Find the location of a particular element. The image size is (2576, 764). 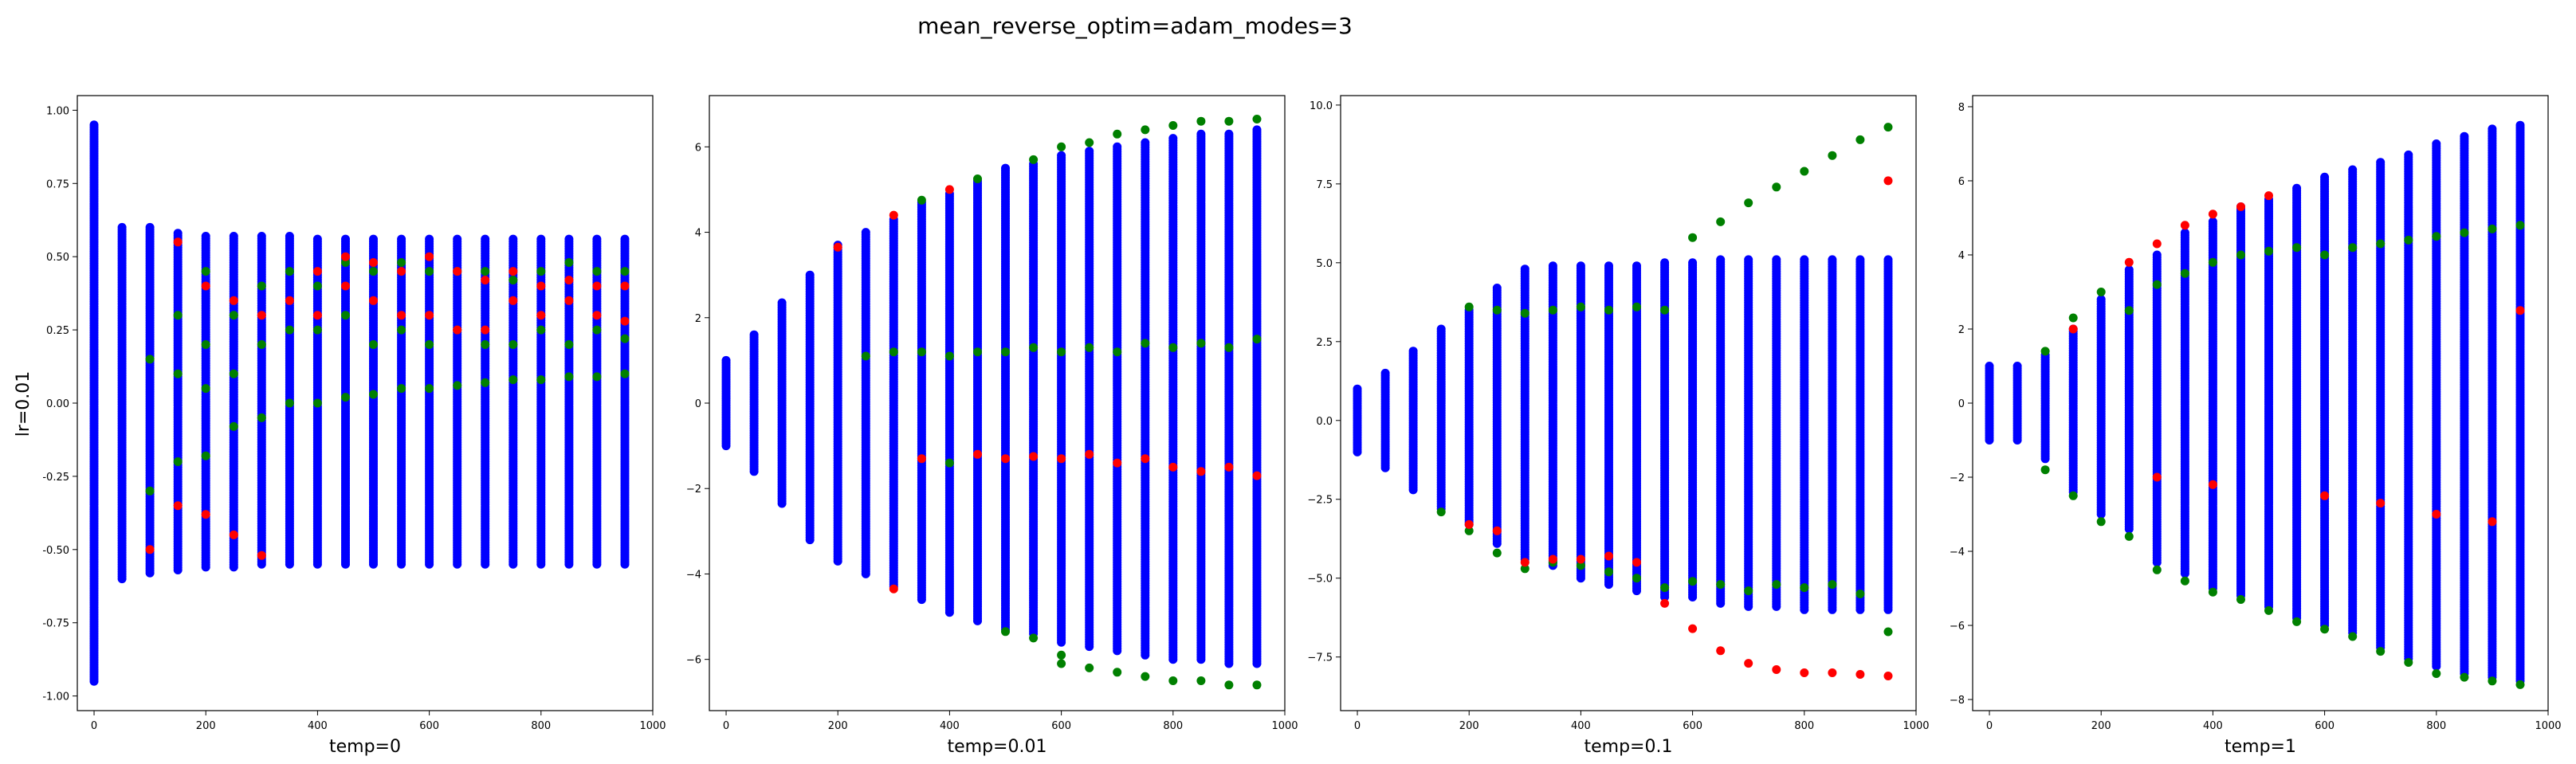

y-tick-label: -0.75 is located at coordinates (55, 624).